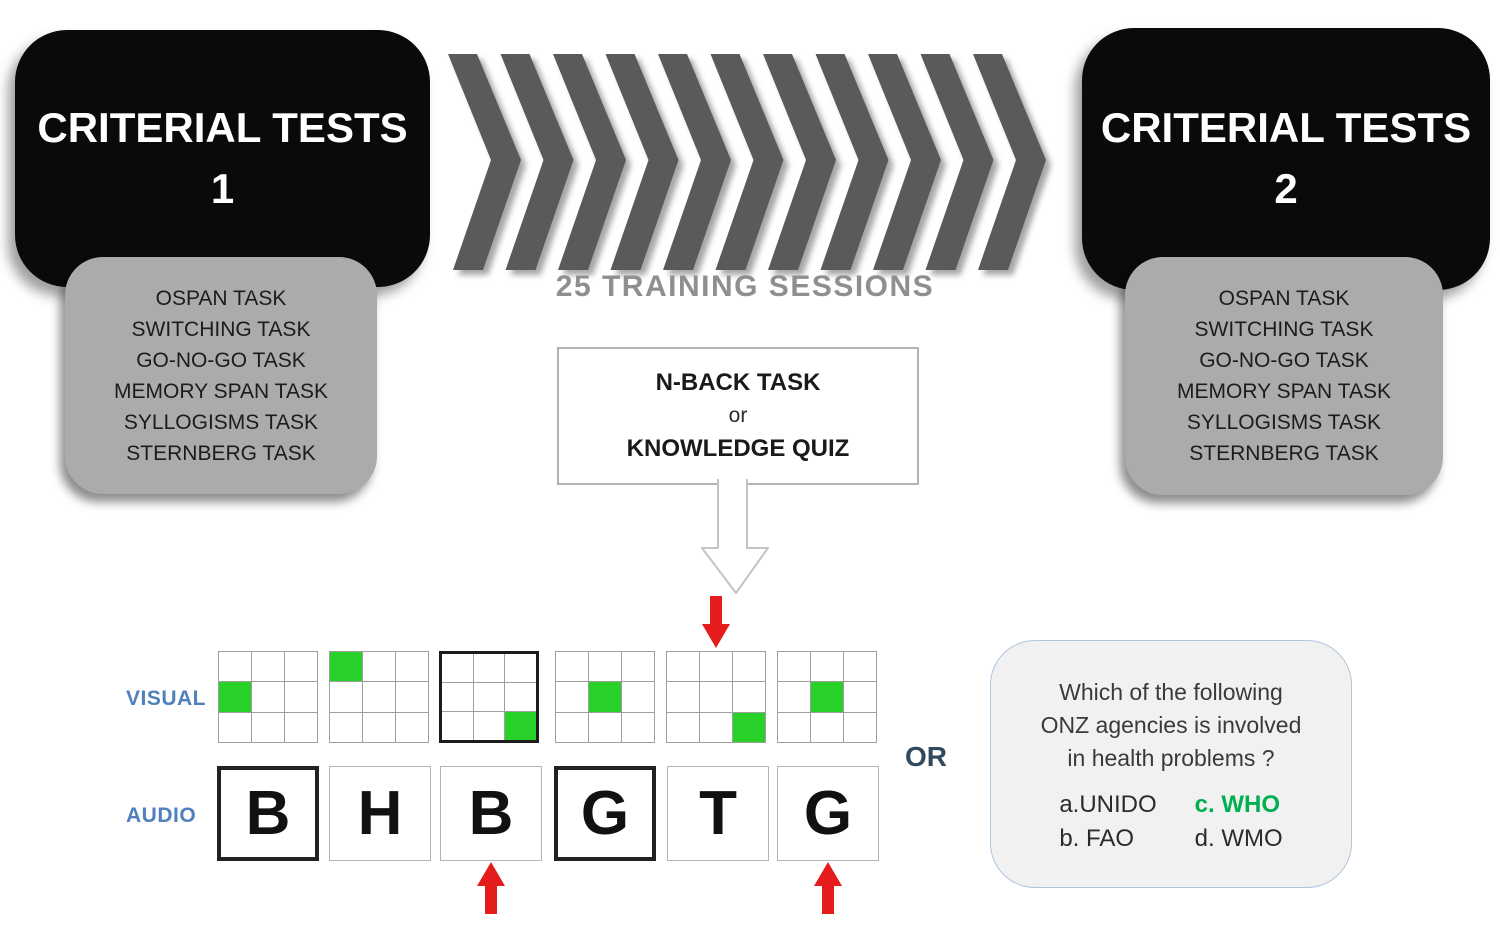 This screenshot has height=946, width=1500. Describe the element at coordinates (1170, 822) in the screenshot. I see `quiz-answers: a.UNIDO b. FAO c. WHO d. WMO` at that location.